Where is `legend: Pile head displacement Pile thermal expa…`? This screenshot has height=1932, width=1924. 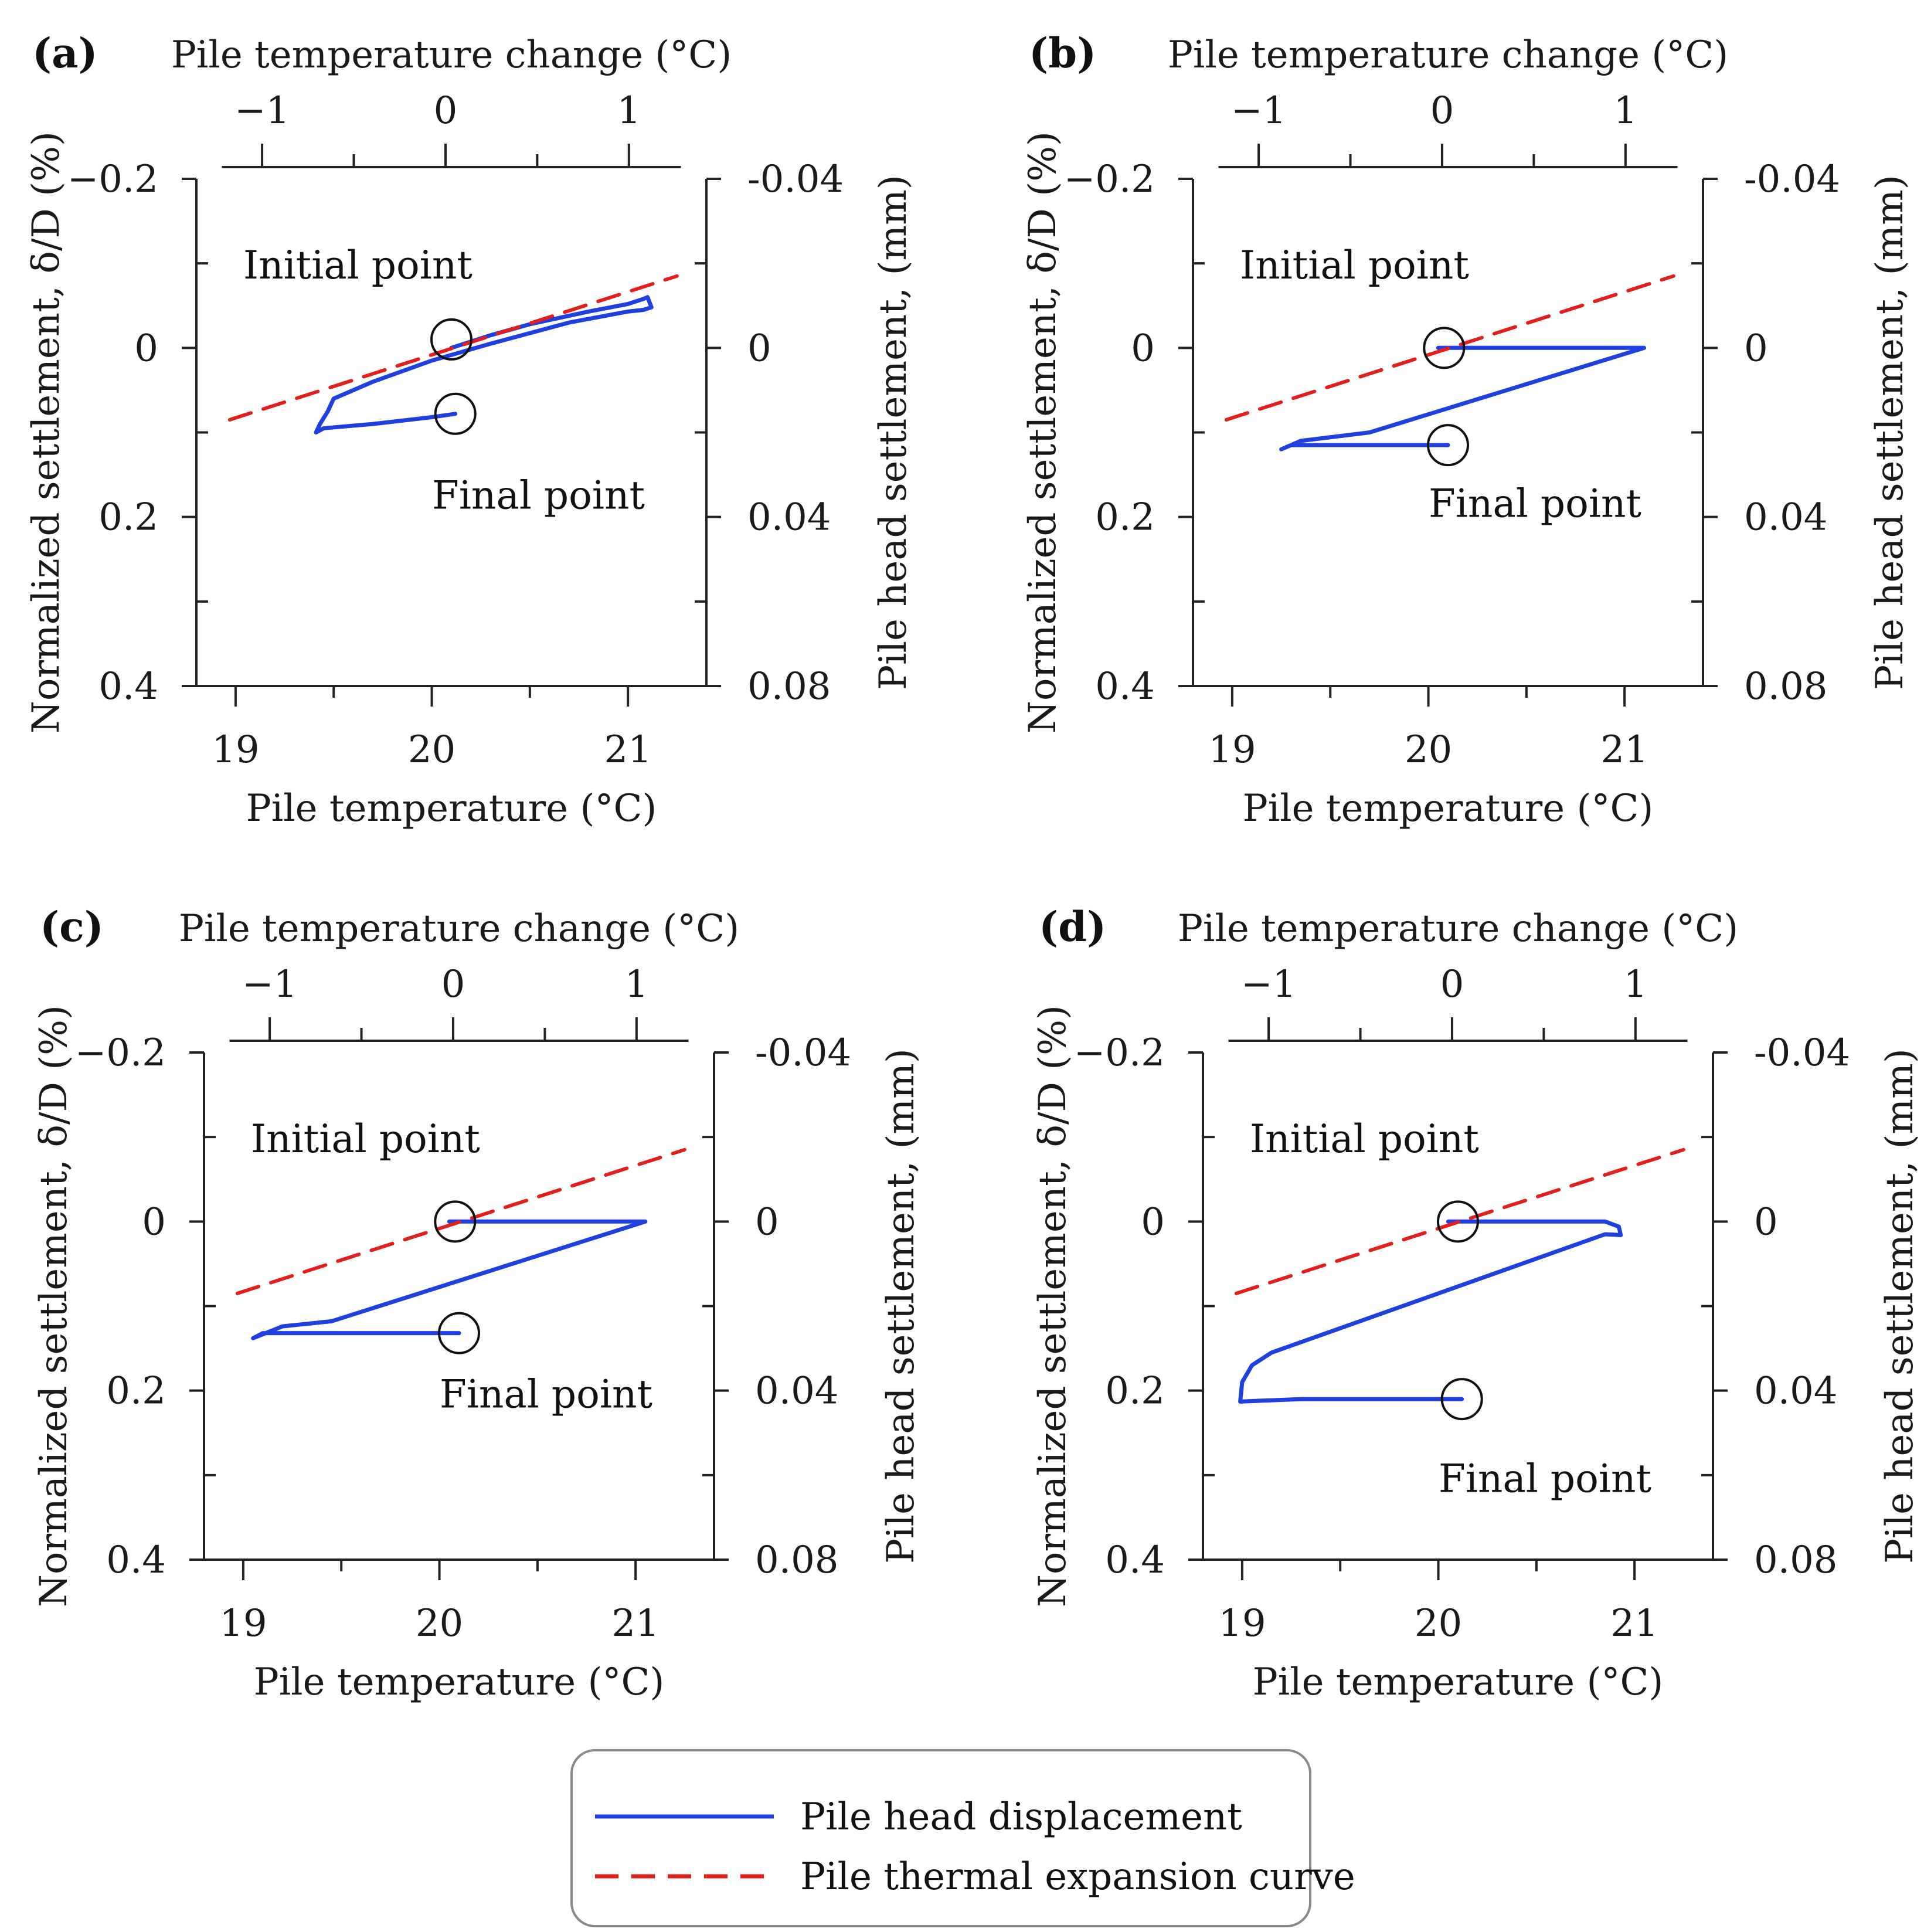
legend: Pile head displacement Pile thermal expa… is located at coordinates (963, 1838).